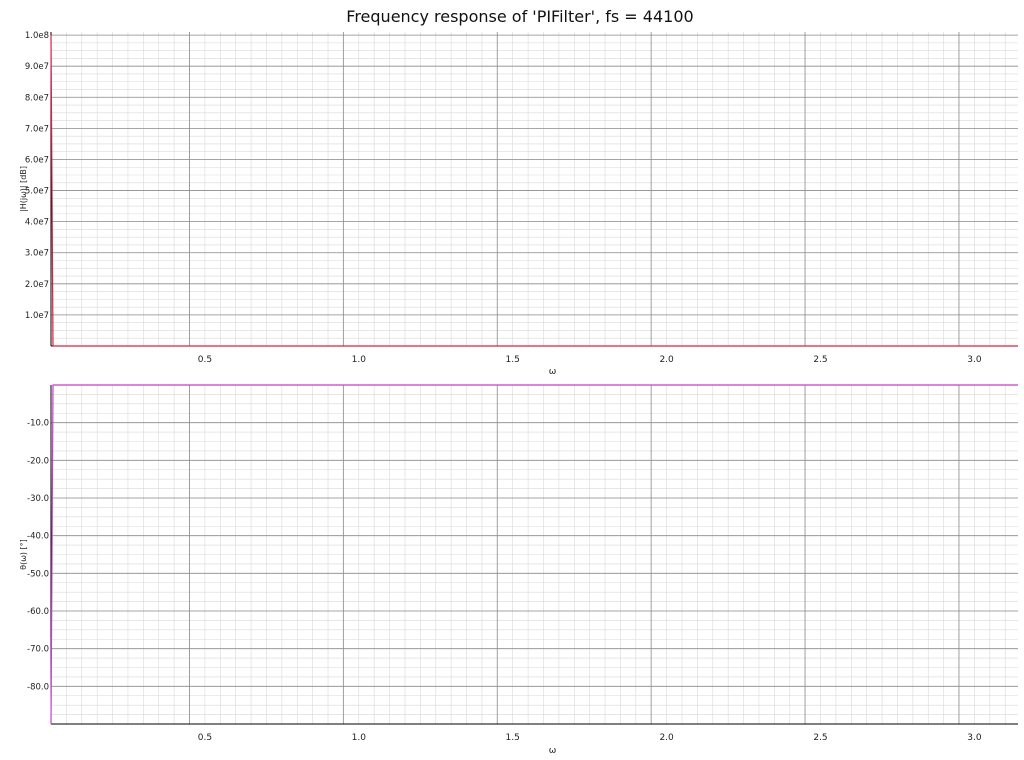 This screenshot has width=1024, height=760. I want to click on y-tick-label: -70.0, so click(38, 650).